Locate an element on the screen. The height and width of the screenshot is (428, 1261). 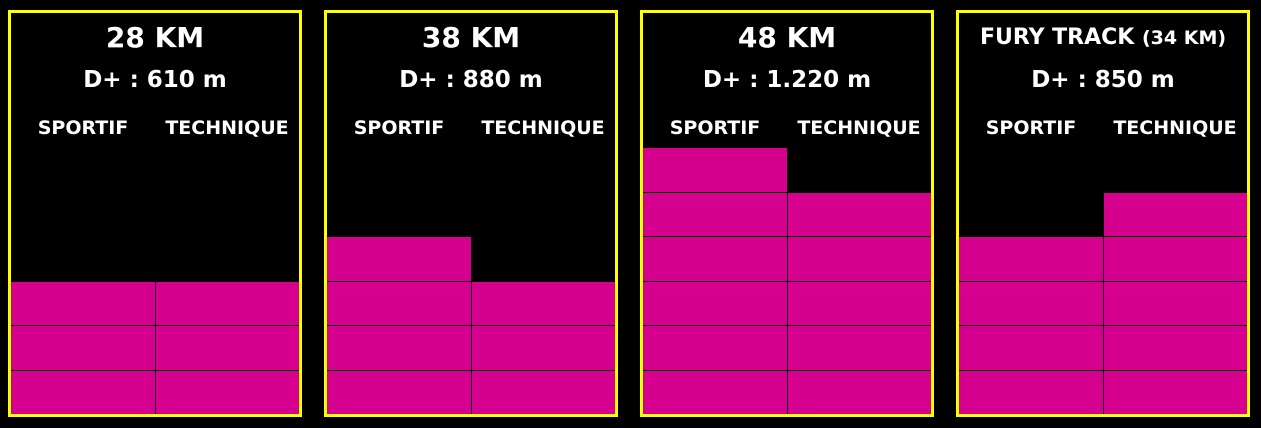
elevation-gain: D+ : 1.220 m is located at coordinates (787, 80).